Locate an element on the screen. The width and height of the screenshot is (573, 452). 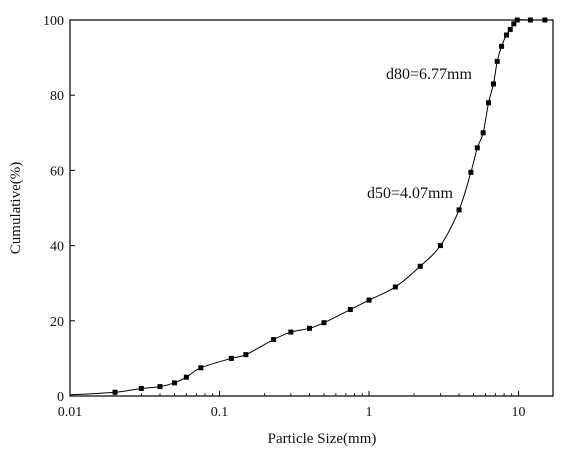
y-tick-label: 0 is located at coordinates (60, 397).